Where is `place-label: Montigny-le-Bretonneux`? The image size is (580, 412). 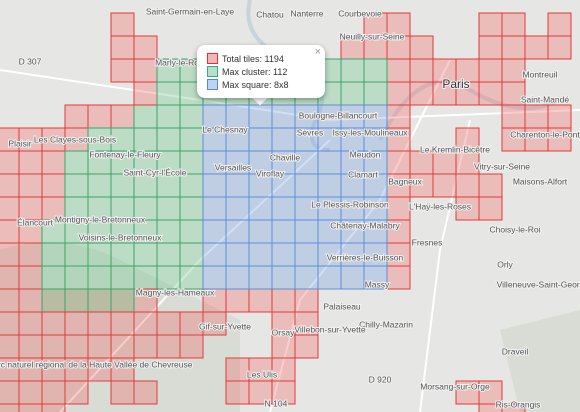
place-label: Montigny-le-Bretonneux is located at coordinates (100, 219).